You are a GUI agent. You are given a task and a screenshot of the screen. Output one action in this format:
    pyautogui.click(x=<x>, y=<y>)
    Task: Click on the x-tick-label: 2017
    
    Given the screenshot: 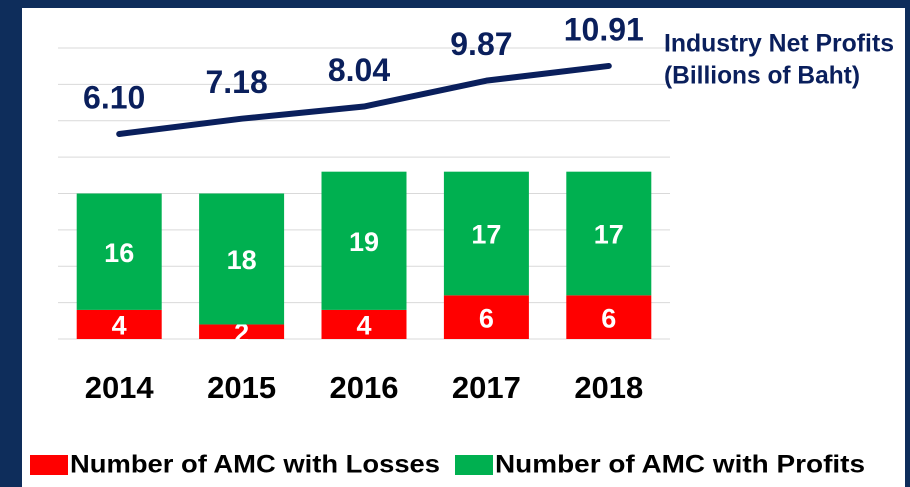 What is the action you would take?
    pyautogui.click(x=486, y=387)
    